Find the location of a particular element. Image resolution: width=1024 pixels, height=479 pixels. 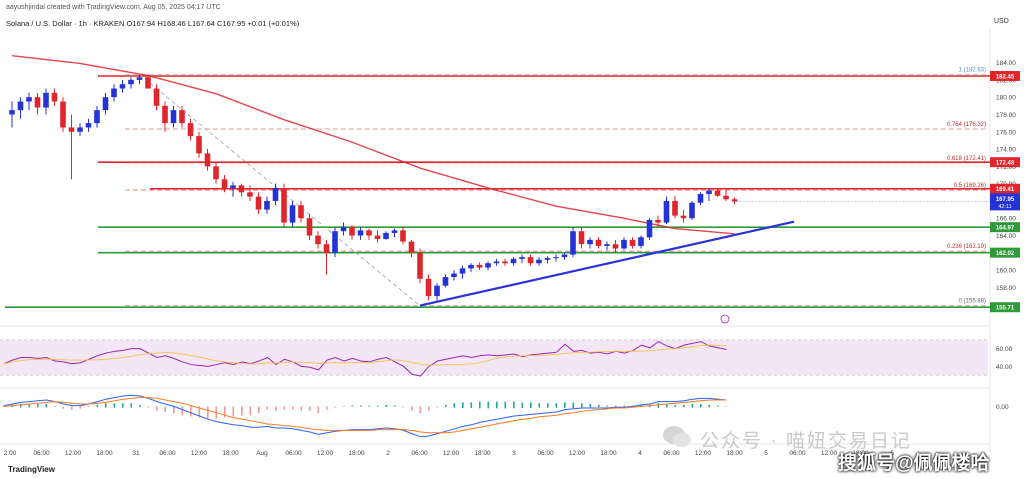

macd-tick-label: 0.00 is located at coordinates (1002, 407).